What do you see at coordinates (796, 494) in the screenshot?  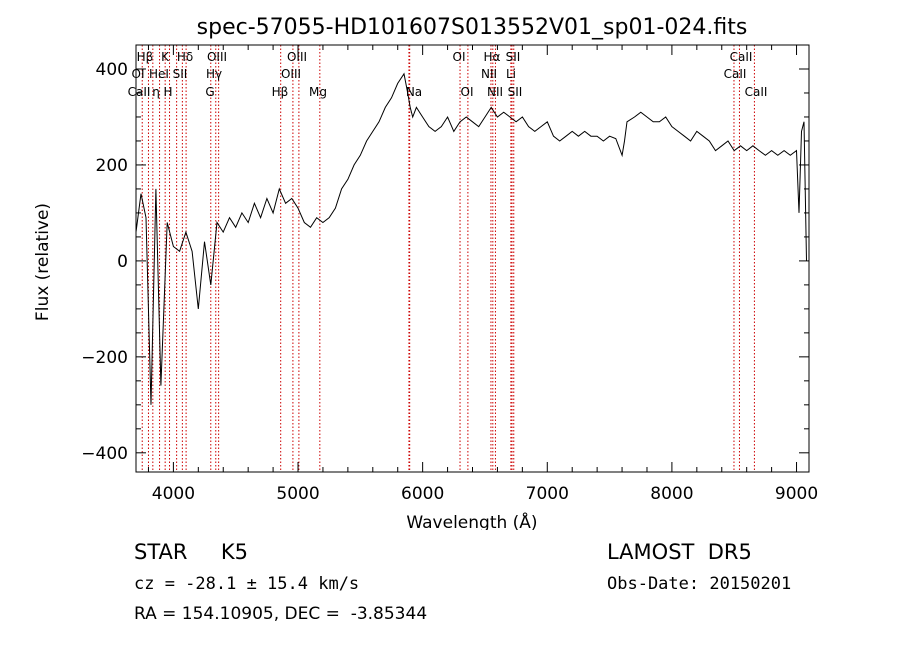 I see `x-tick-label-9000: 9000` at bounding box center [796, 494].